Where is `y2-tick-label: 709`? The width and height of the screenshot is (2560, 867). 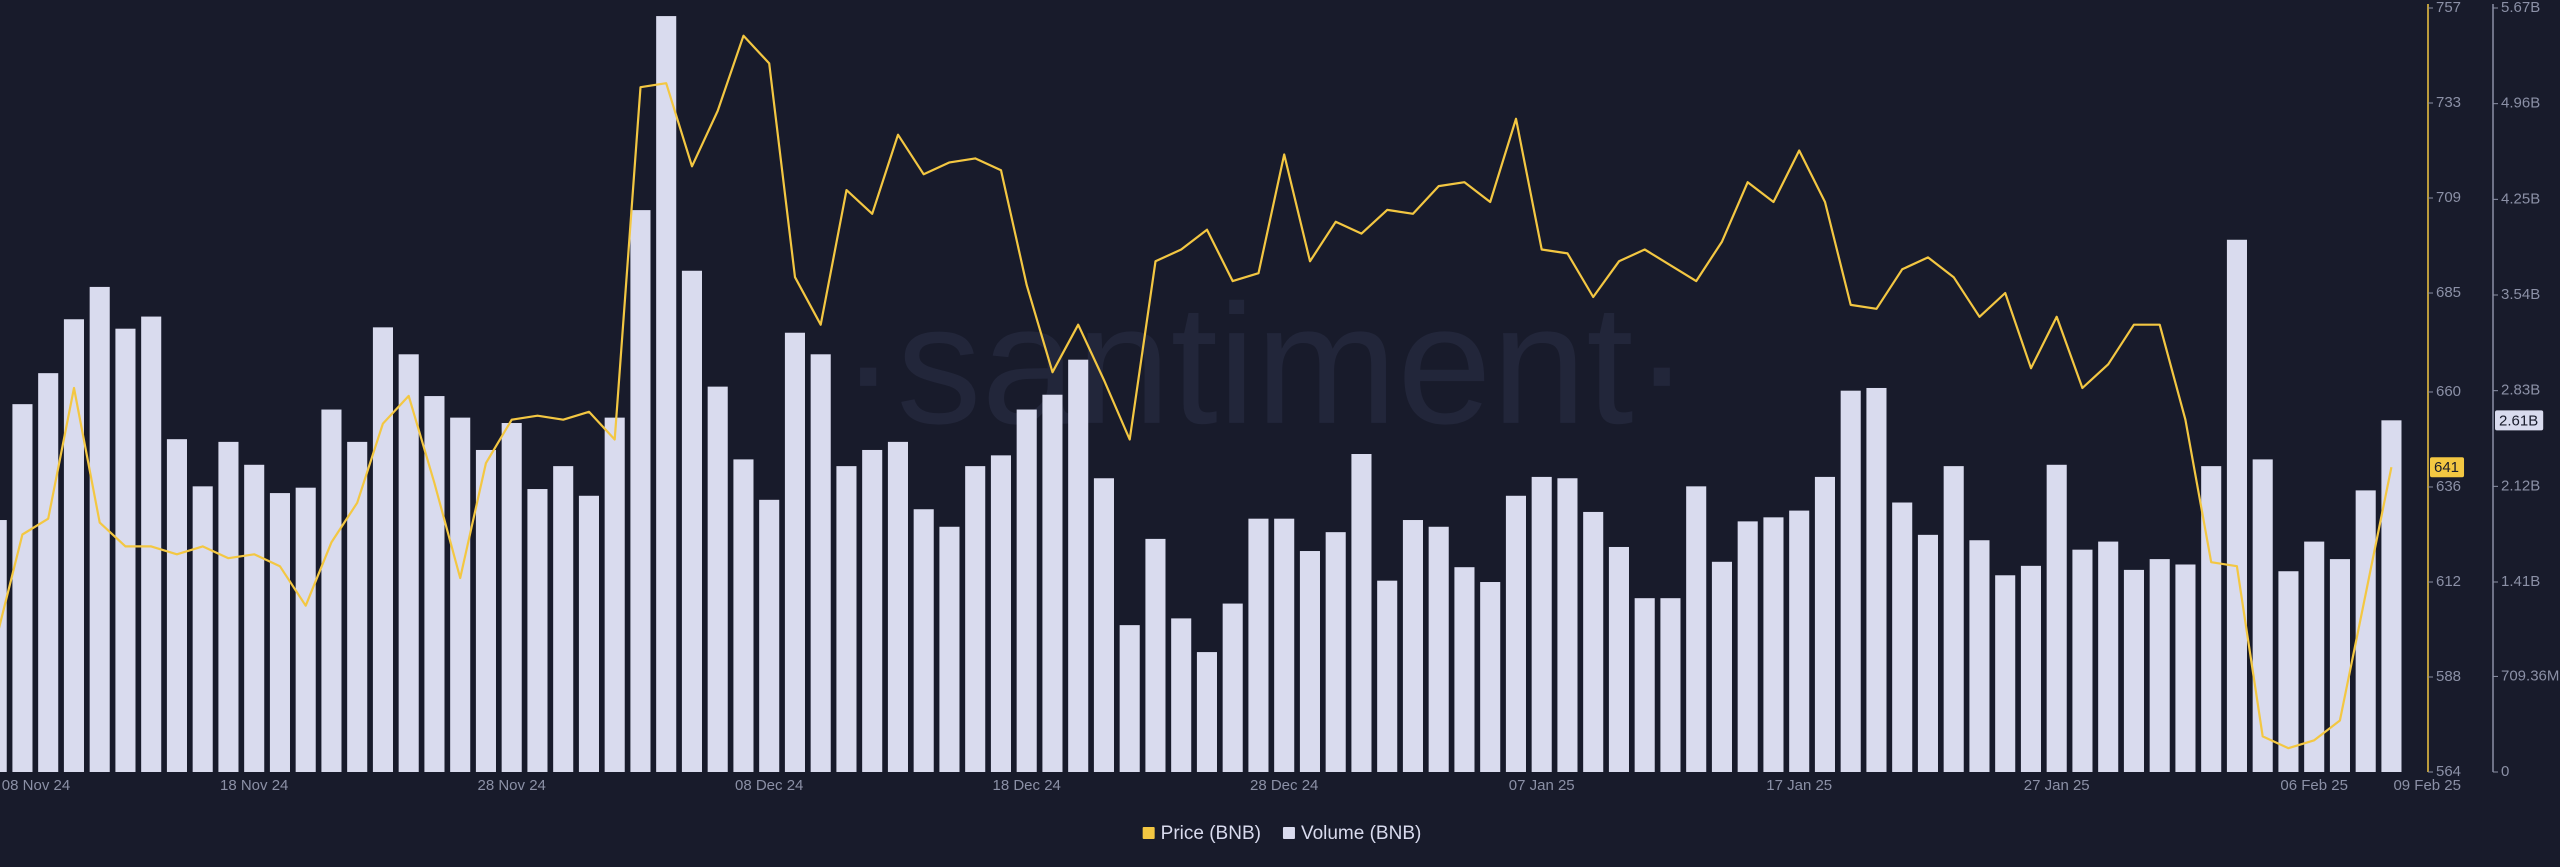
y2-tick-label: 709 is located at coordinates (2448, 197).